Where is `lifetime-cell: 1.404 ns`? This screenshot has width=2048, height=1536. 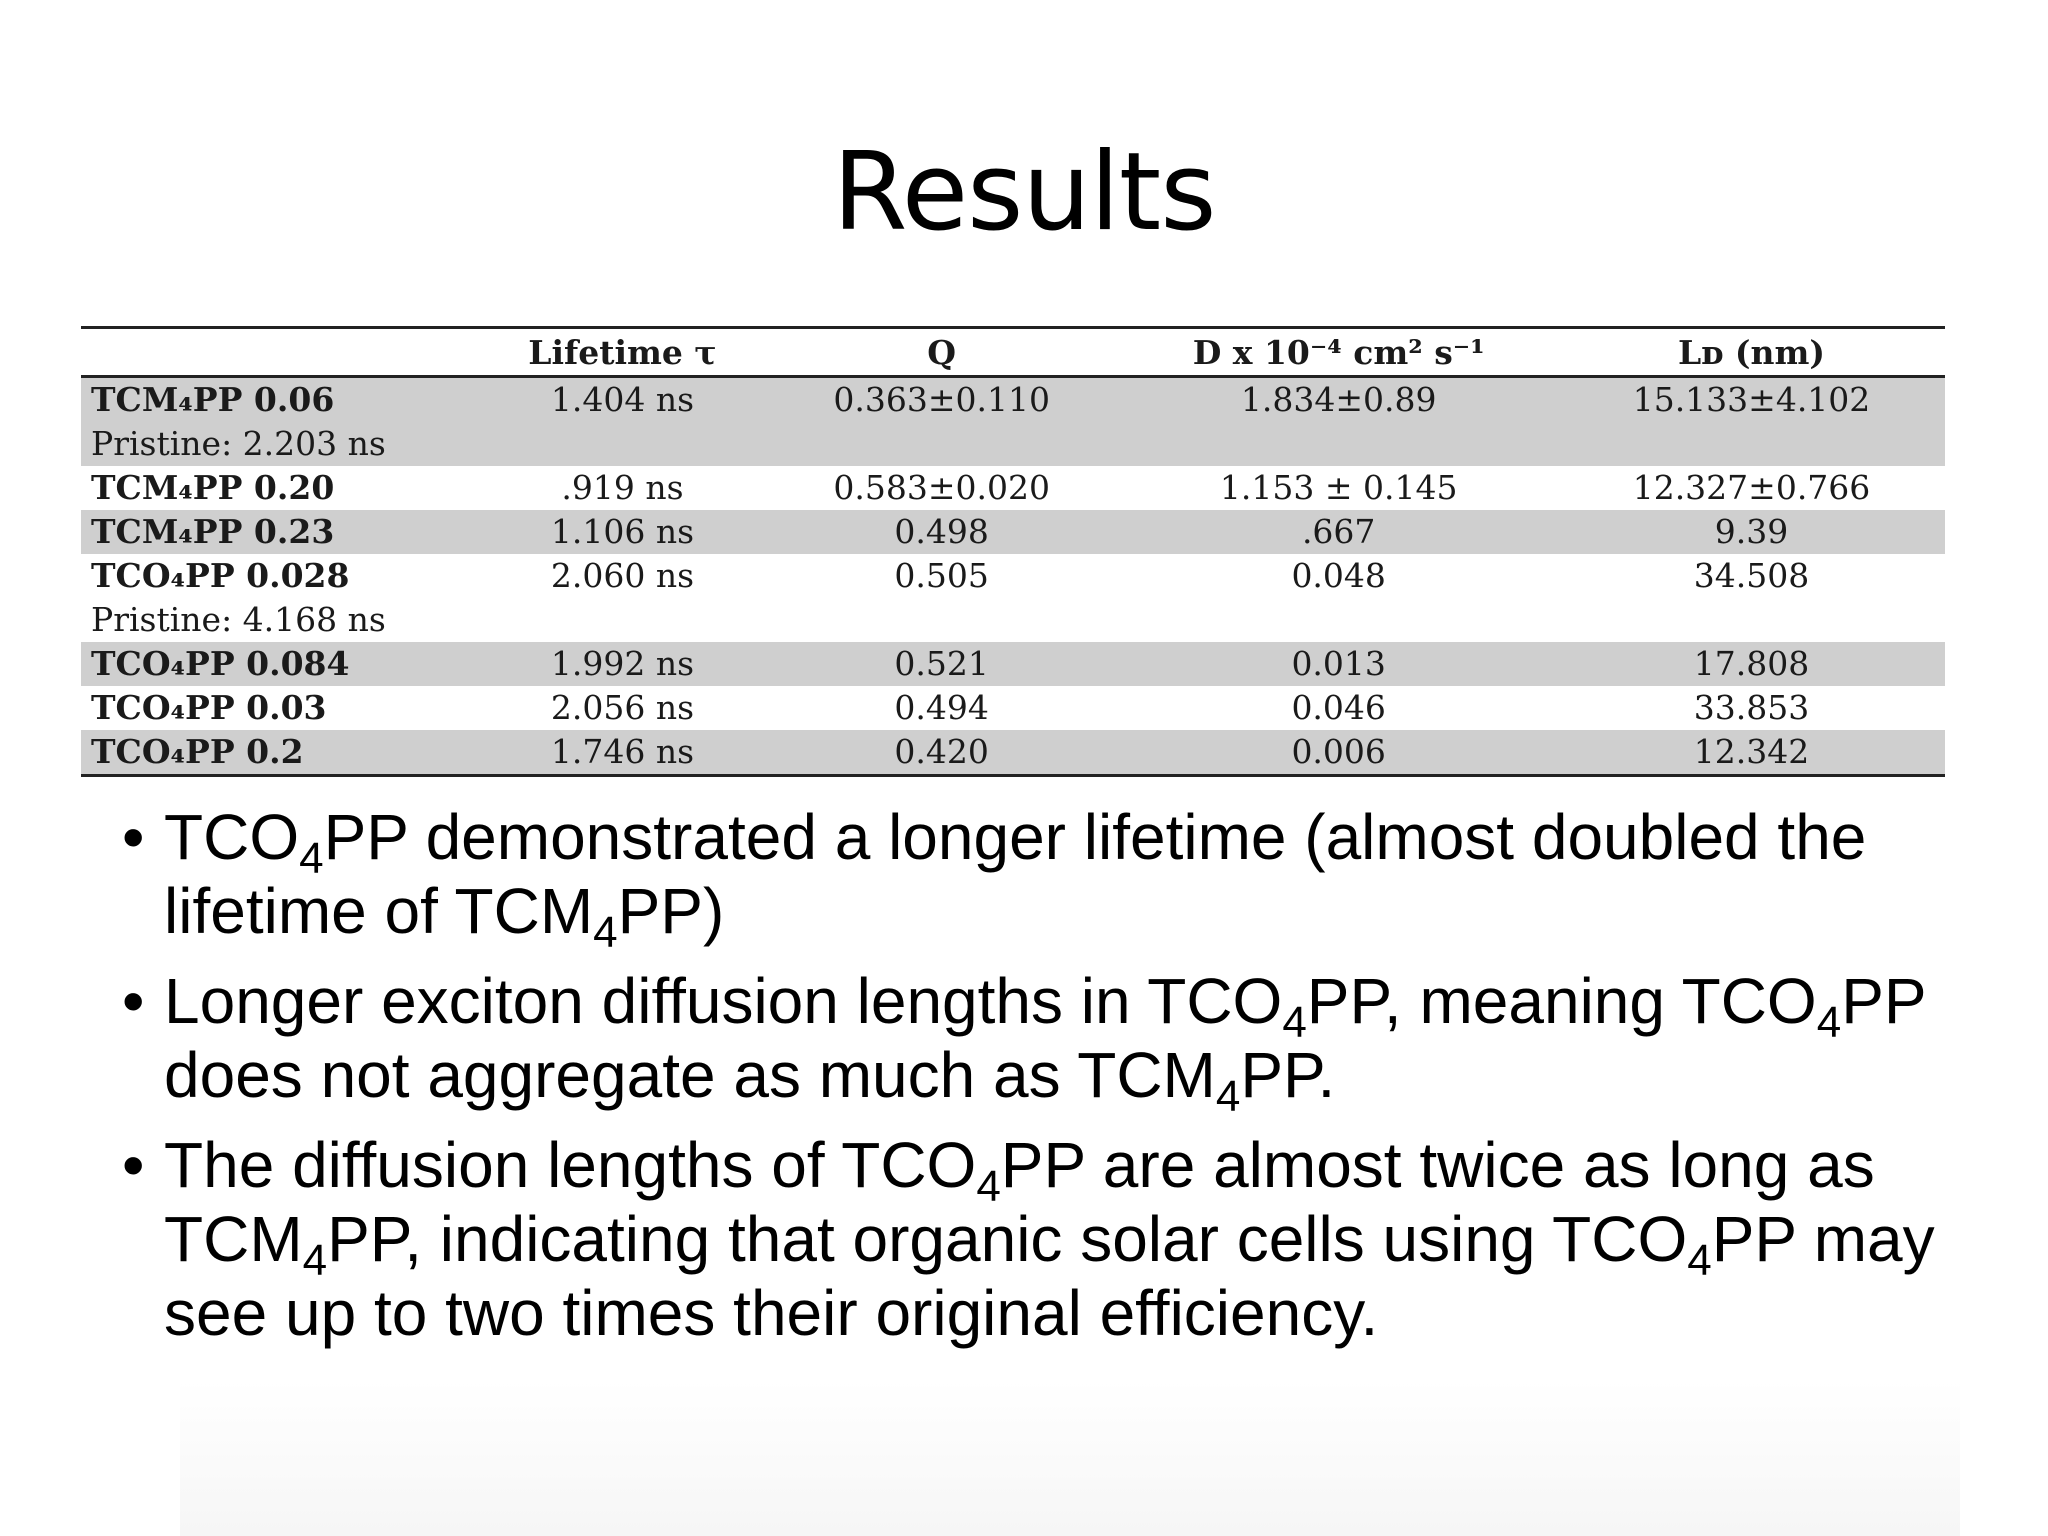 lifetime-cell: 1.404 ns is located at coordinates (622, 421).